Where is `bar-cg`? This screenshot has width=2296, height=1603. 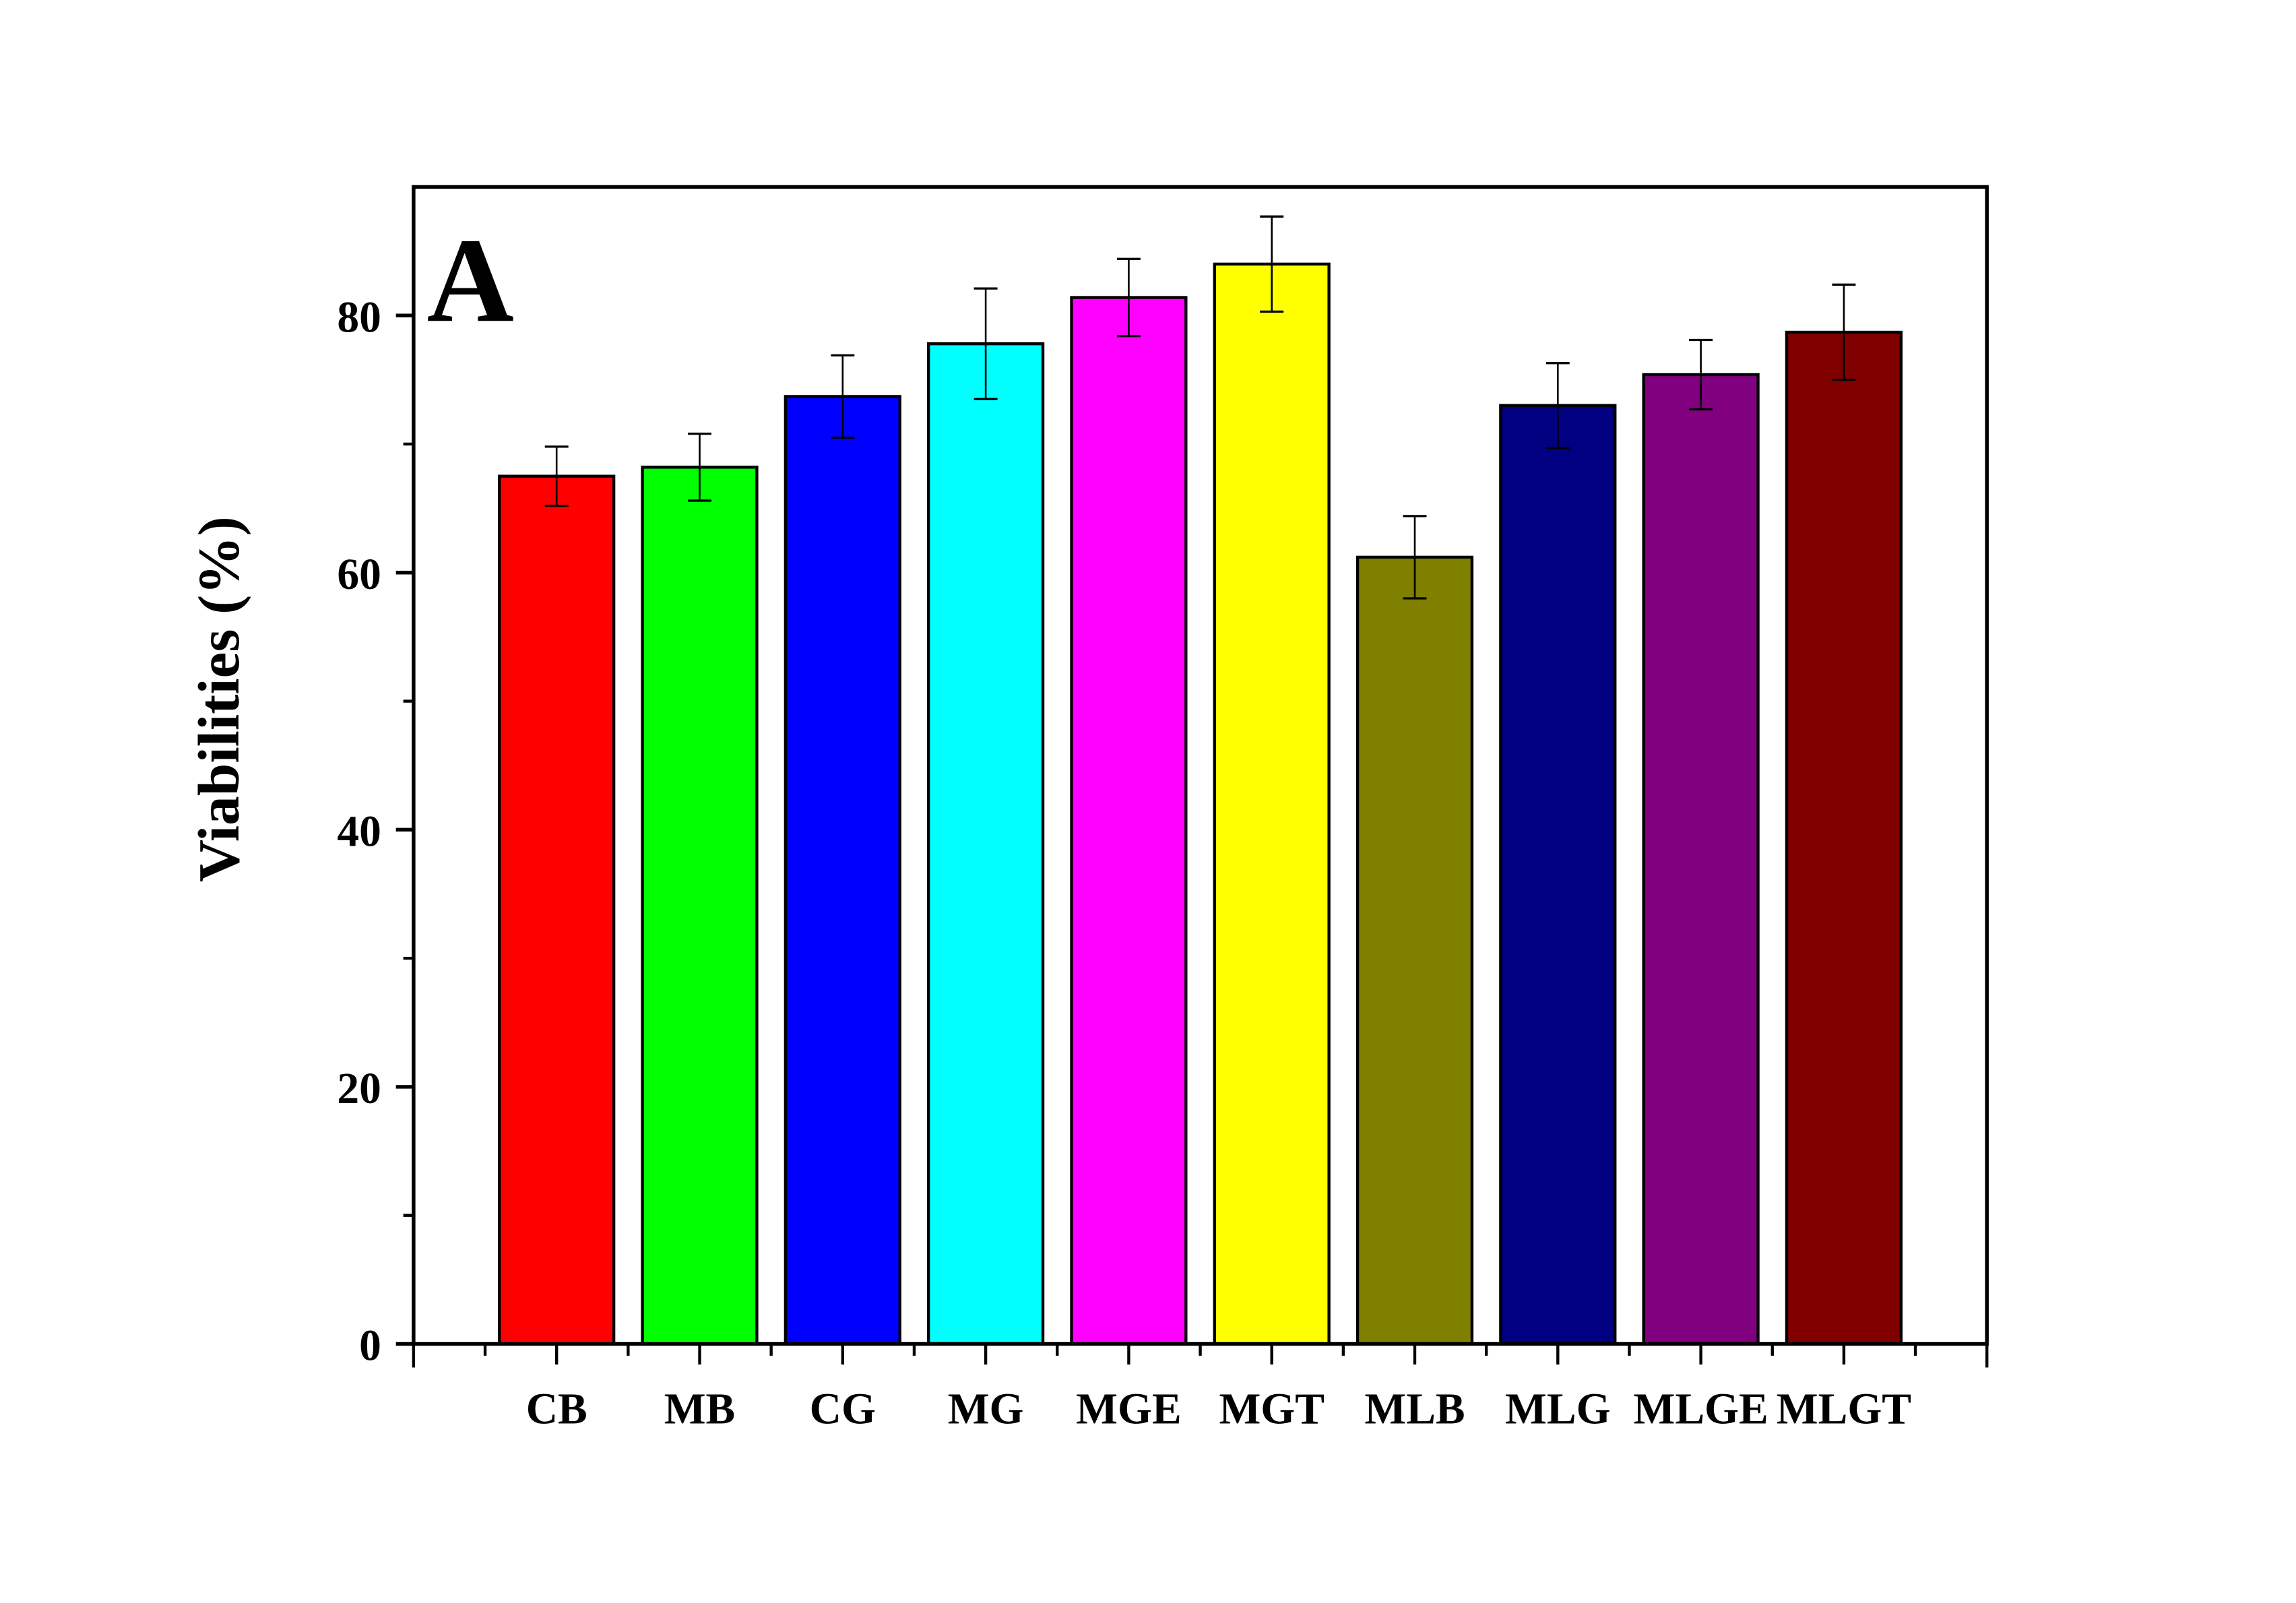
bar-cg is located at coordinates (842, 870).